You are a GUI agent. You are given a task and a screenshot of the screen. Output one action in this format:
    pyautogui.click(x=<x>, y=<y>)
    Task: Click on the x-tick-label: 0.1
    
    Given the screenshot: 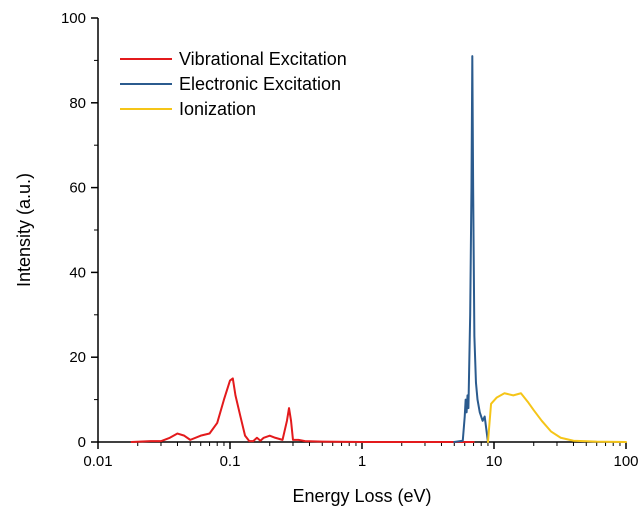 What is the action you would take?
    pyautogui.click(x=230, y=461)
    